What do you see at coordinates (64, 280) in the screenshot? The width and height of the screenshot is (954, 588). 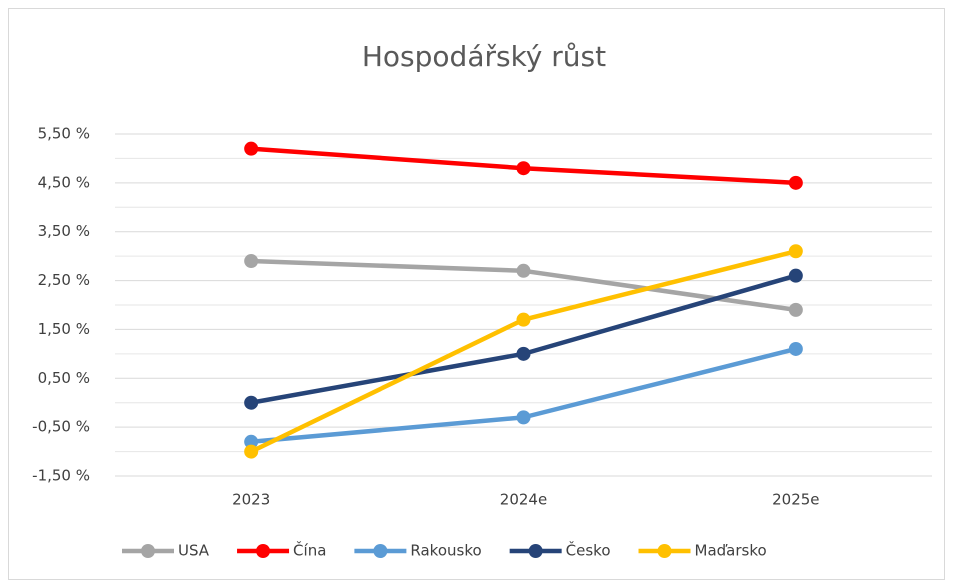 I see `y-tick-label: 2,50 %` at bounding box center [64, 280].